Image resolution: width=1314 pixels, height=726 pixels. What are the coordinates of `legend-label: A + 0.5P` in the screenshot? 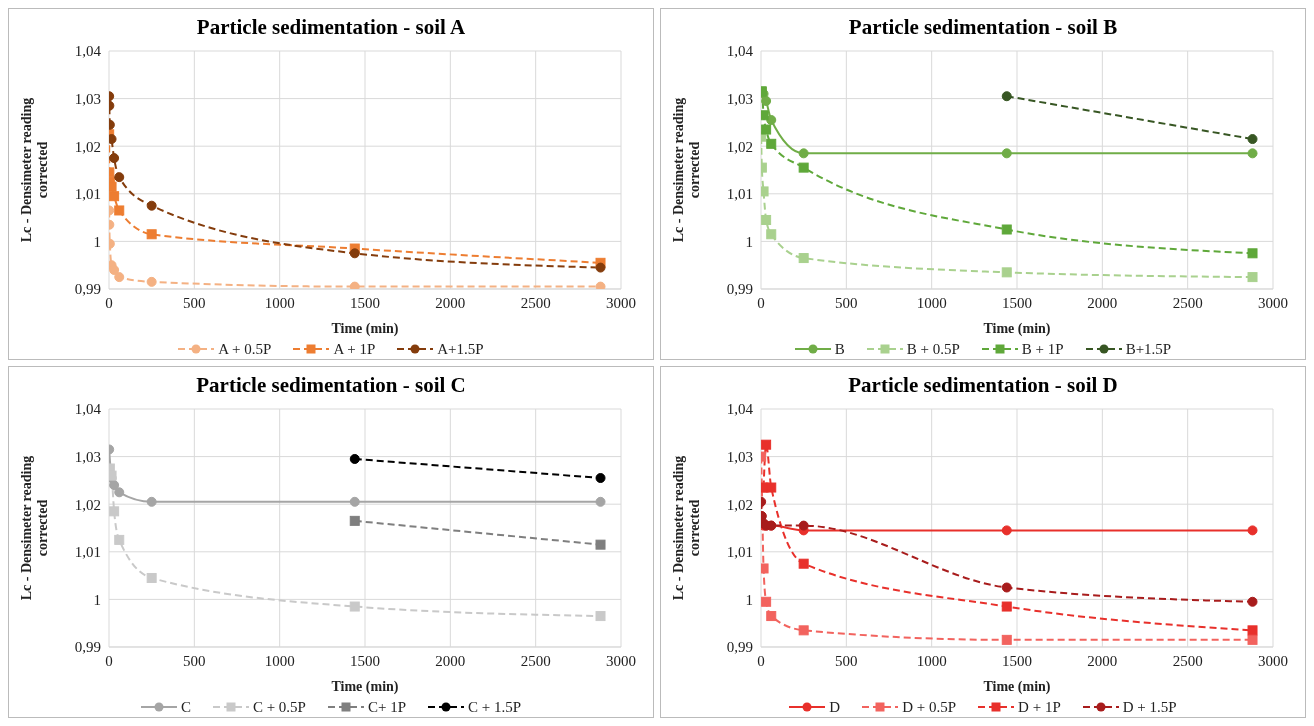 It's located at (245, 349).